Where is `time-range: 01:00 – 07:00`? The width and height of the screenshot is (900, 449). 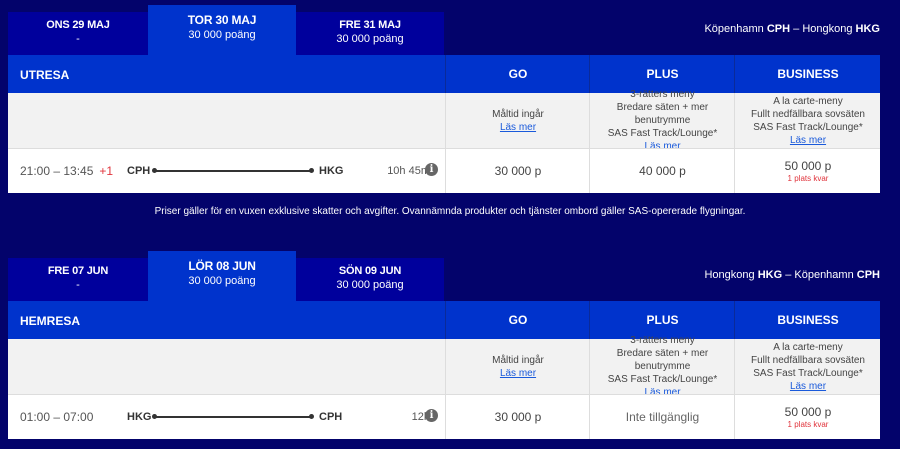 time-range: 01:00 – 07:00 is located at coordinates (57, 417).